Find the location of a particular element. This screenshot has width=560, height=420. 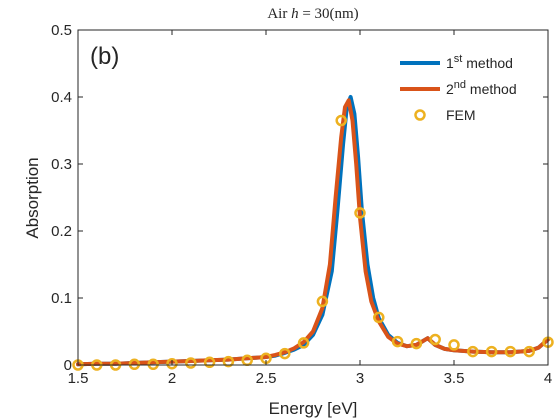

legend: 1st method 2nd method FEM is located at coordinates (458, 88).